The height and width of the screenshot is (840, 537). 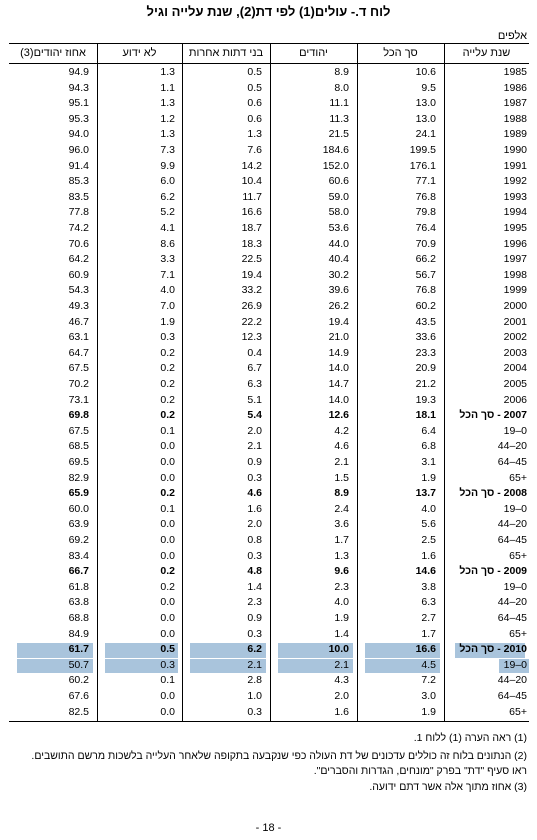 What do you see at coordinates (167, 290) in the screenshot?
I see `cell-unknown: 4.0` at bounding box center [167, 290].